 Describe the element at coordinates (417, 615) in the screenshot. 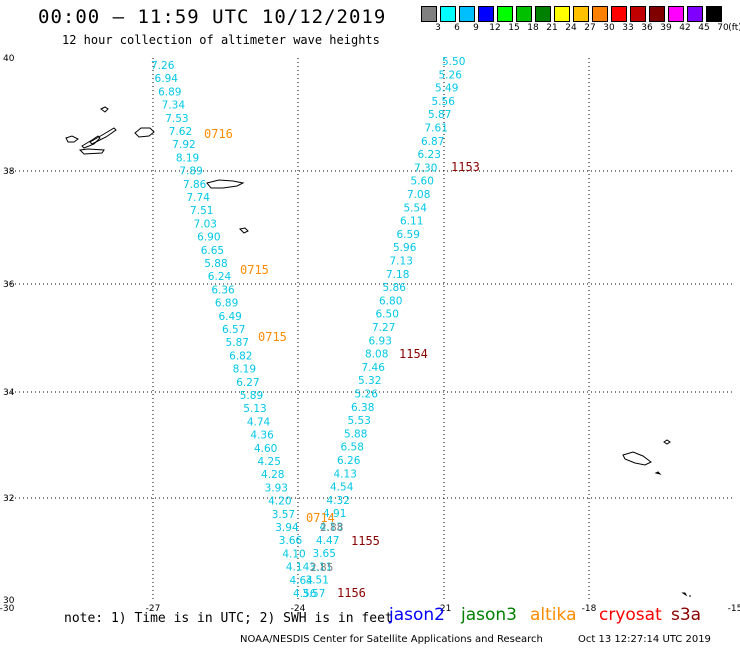

I see `legend-jason2: jason2` at that location.